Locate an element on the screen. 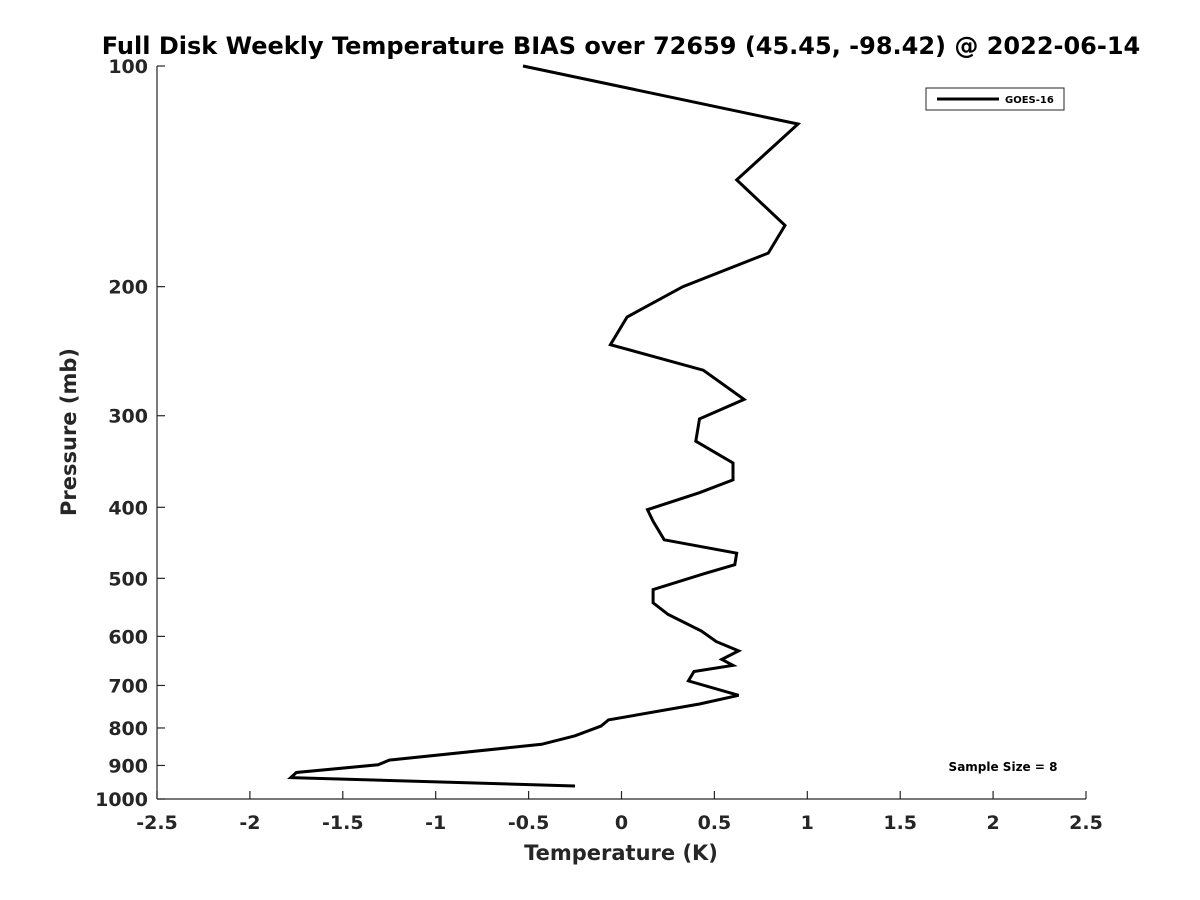  x-tick-label: 2.5 is located at coordinates (1086, 823).